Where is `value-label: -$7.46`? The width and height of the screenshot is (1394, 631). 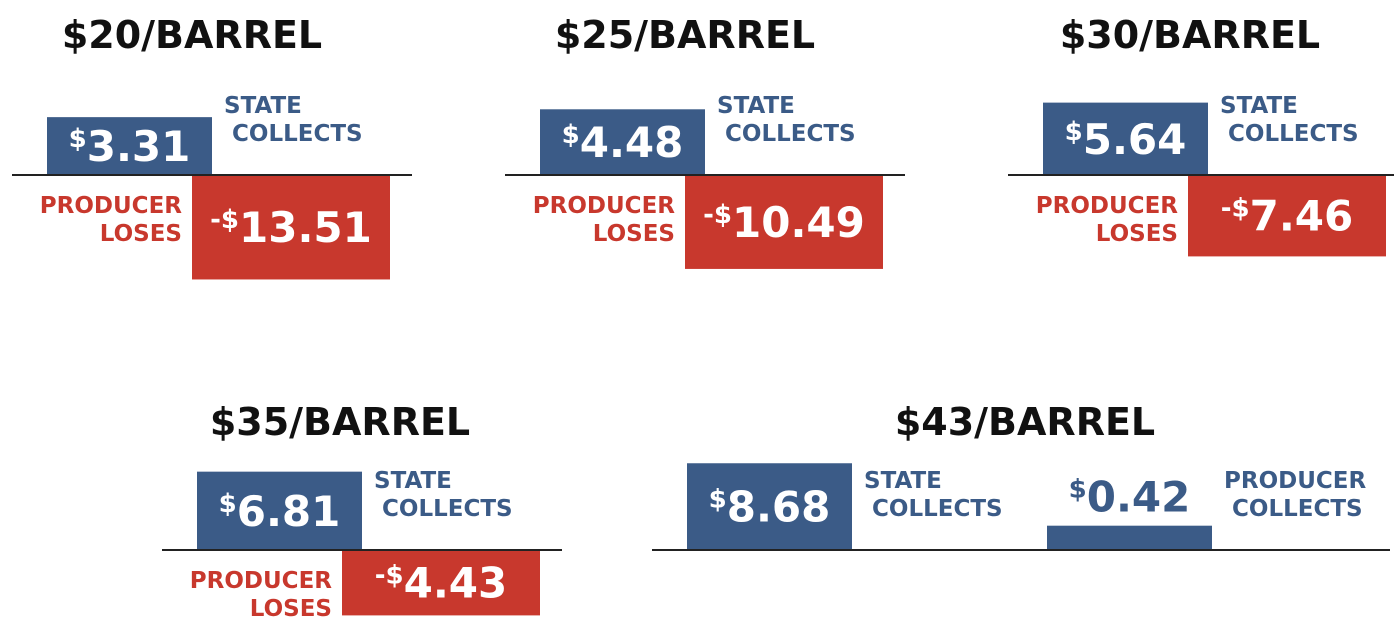 value-label: -$7.46 is located at coordinates (1287, 216).